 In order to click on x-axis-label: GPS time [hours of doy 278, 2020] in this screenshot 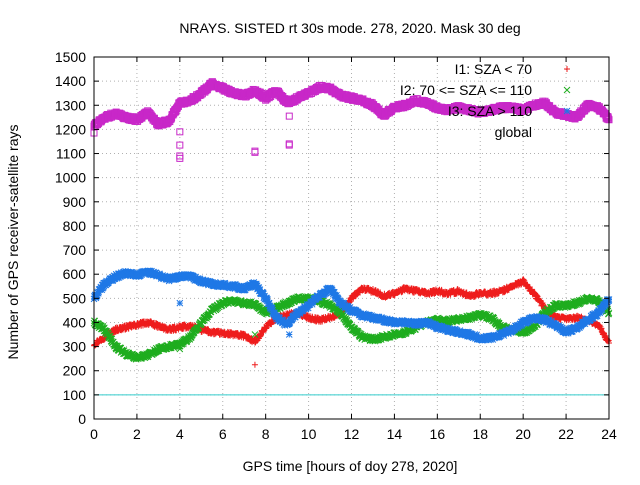, I will do `click(350, 466)`.